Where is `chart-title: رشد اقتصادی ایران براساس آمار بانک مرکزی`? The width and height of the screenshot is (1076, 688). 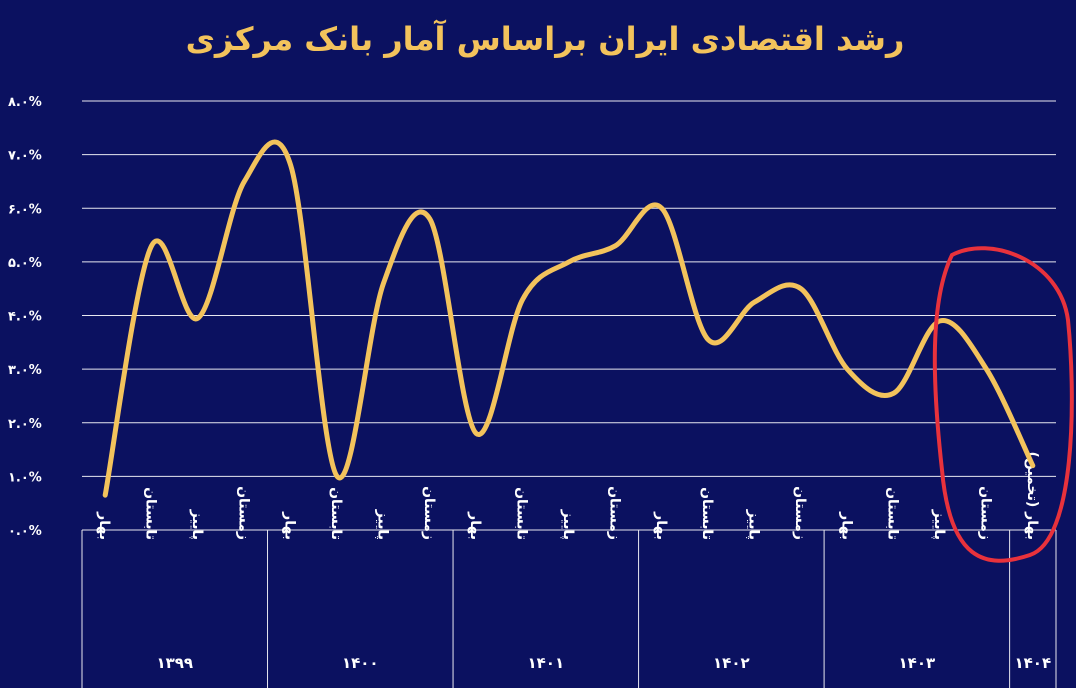 chart-title: رشد اقتصادی ایران براساس آمار بانک مرکزی is located at coordinates (545, 38).